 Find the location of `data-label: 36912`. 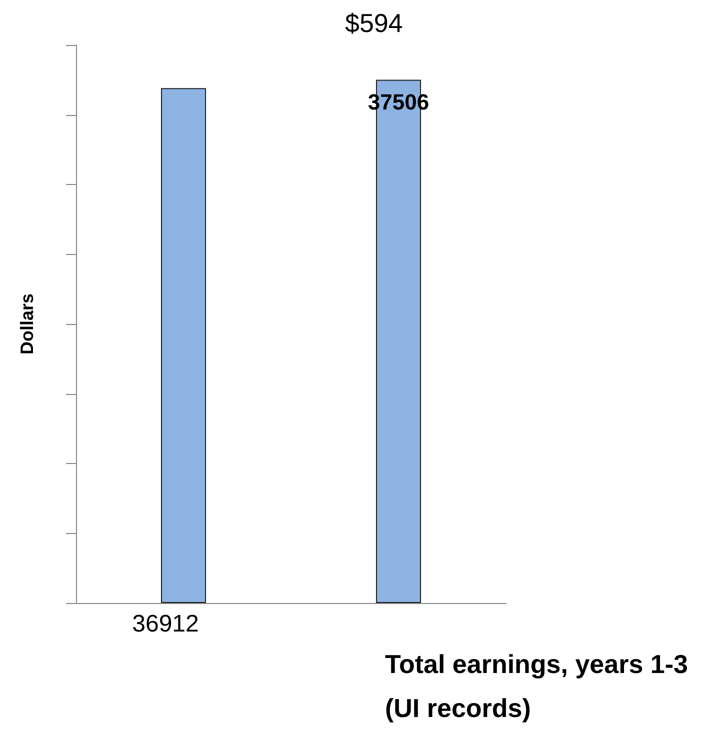

data-label: 36912 is located at coordinates (165, 624).